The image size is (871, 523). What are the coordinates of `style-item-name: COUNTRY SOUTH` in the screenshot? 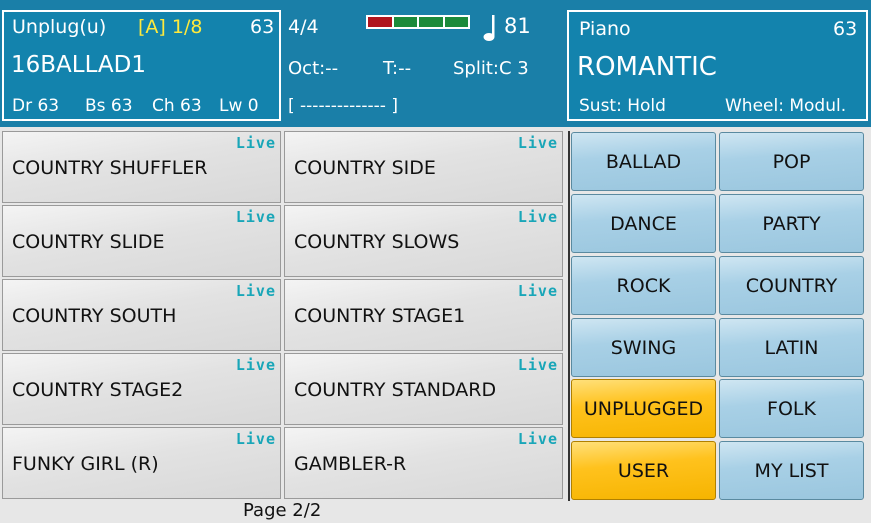 It's located at (94, 316).